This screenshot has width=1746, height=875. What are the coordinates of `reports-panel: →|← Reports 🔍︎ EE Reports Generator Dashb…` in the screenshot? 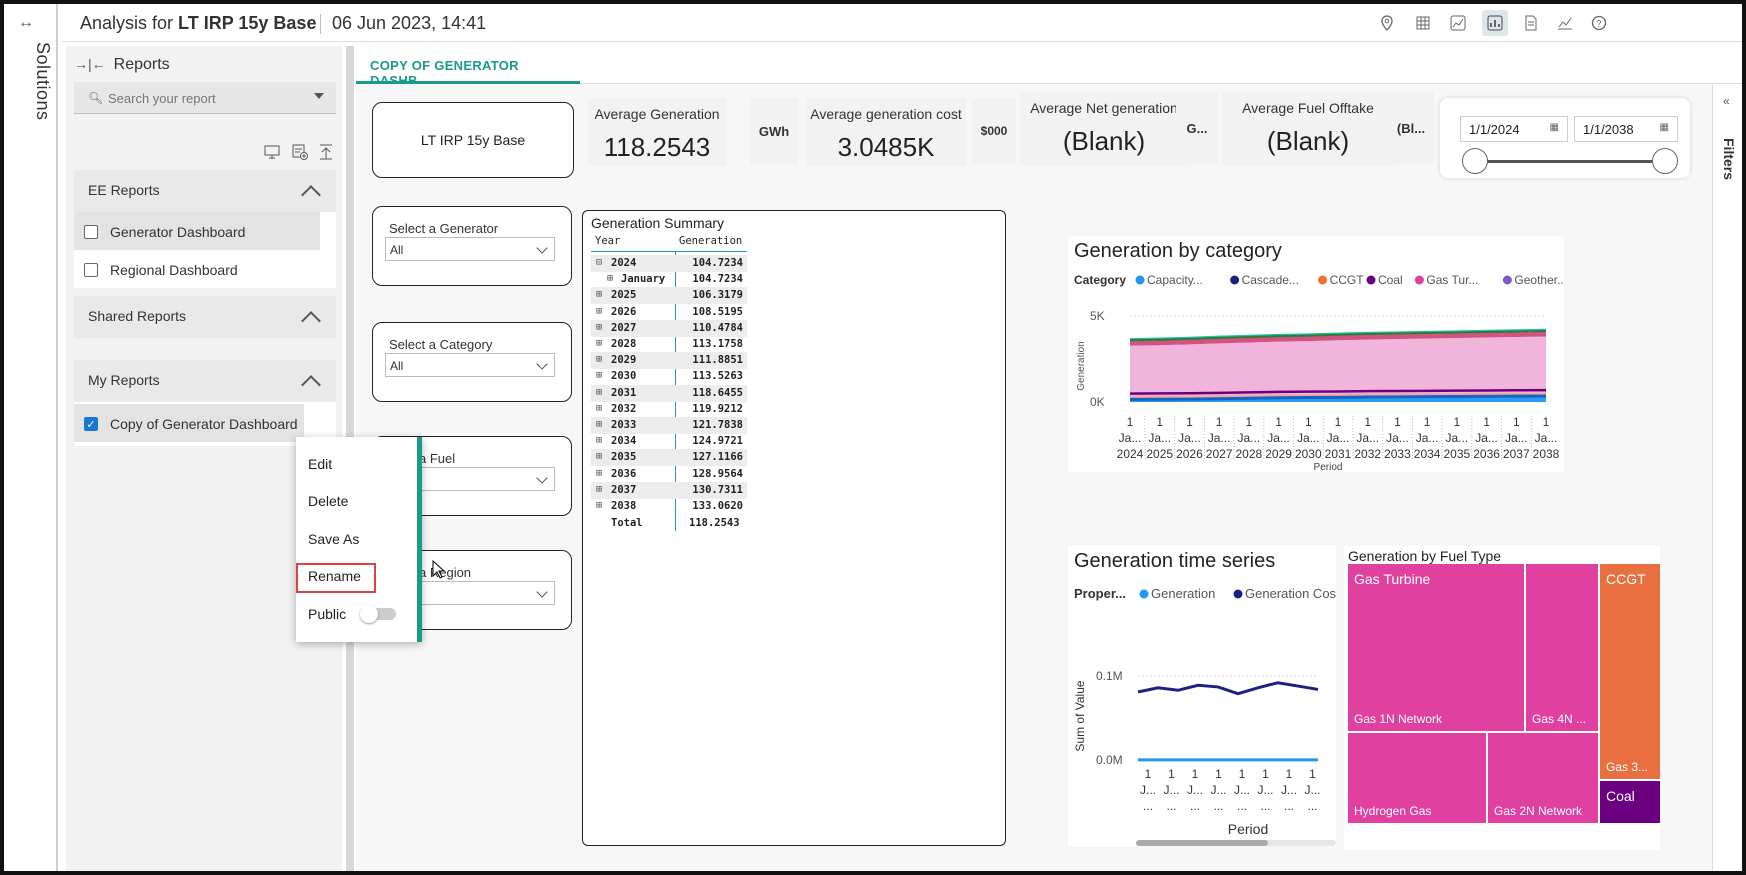 It's located at (204, 458).